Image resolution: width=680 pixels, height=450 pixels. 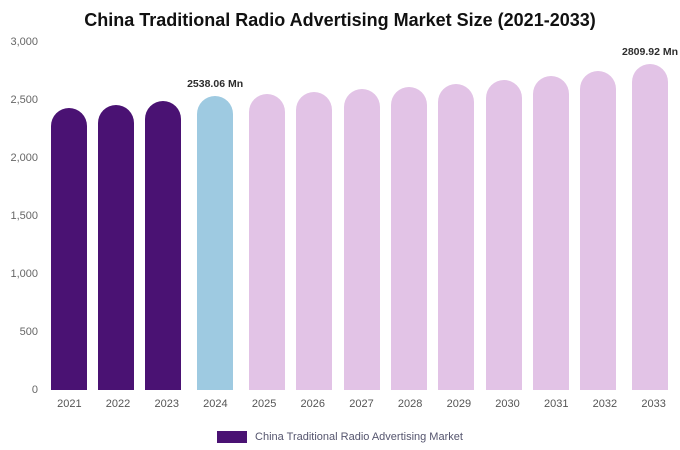 What do you see at coordinates (215, 404) in the screenshot?
I see `x-tick-label-2024: 2024` at bounding box center [215, 404].